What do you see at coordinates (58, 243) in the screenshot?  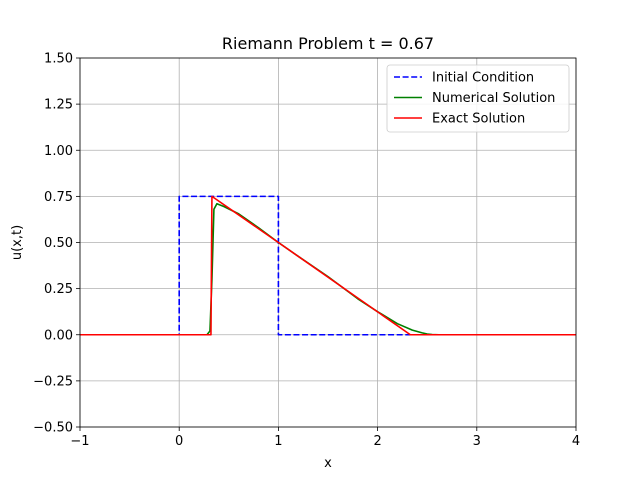 I see `y-tick-label: 0.50` at bounding box center [58, 243].